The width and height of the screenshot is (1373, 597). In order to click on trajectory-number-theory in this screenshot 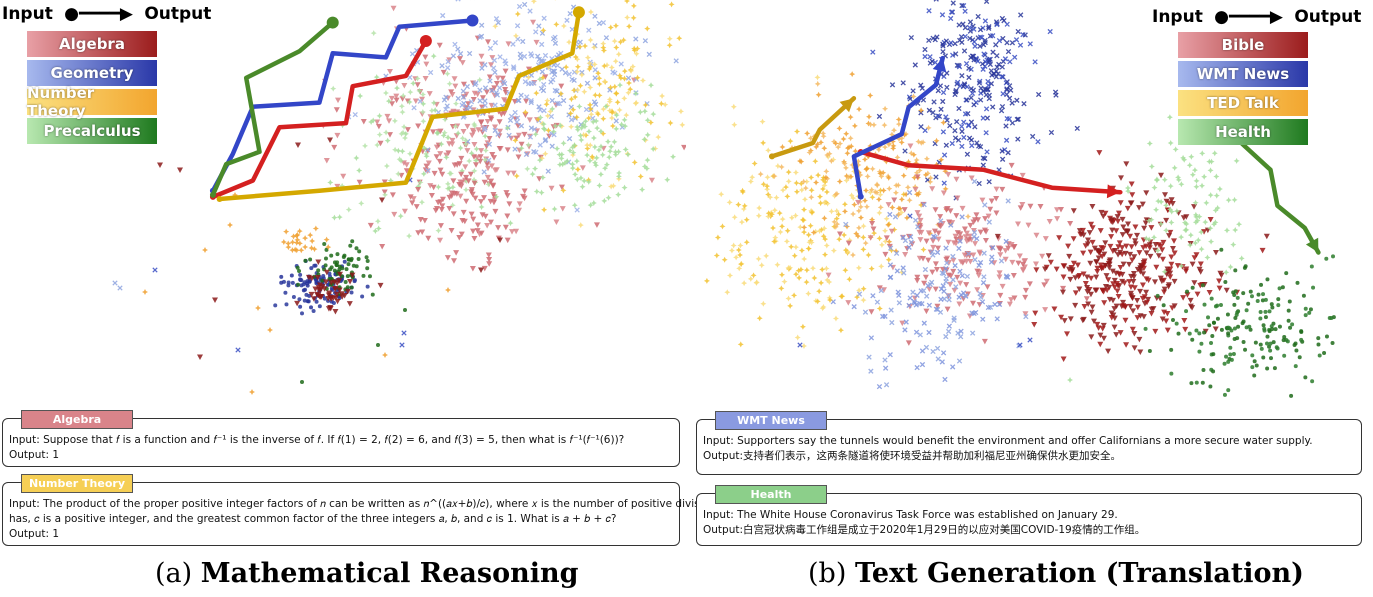, I will do `click(399, 106)`.